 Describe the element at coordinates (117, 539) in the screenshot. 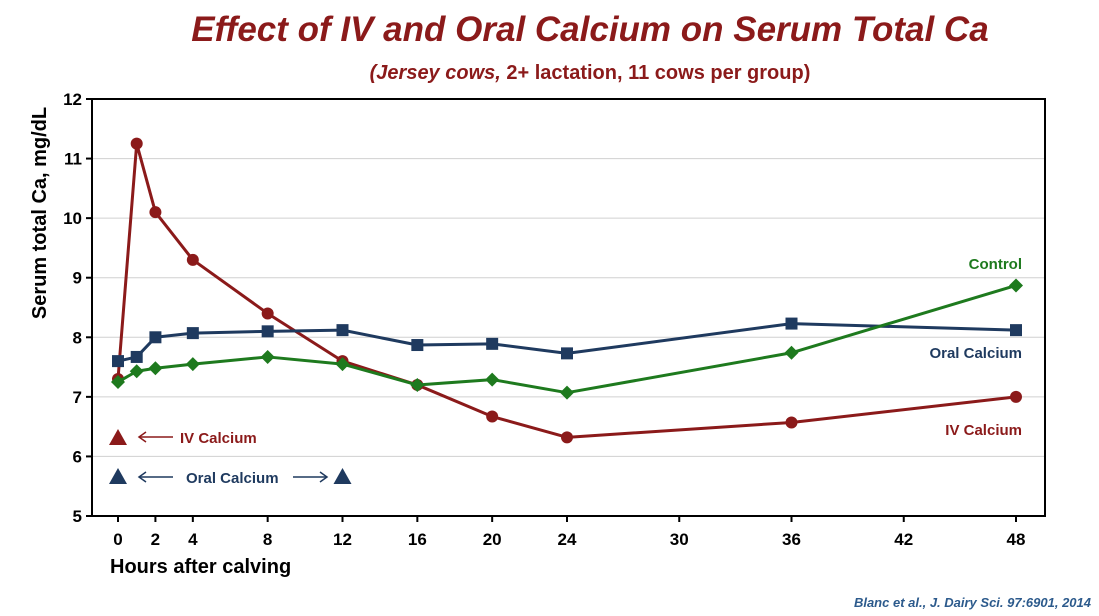

I see `x-tick-label: 0` at that location.